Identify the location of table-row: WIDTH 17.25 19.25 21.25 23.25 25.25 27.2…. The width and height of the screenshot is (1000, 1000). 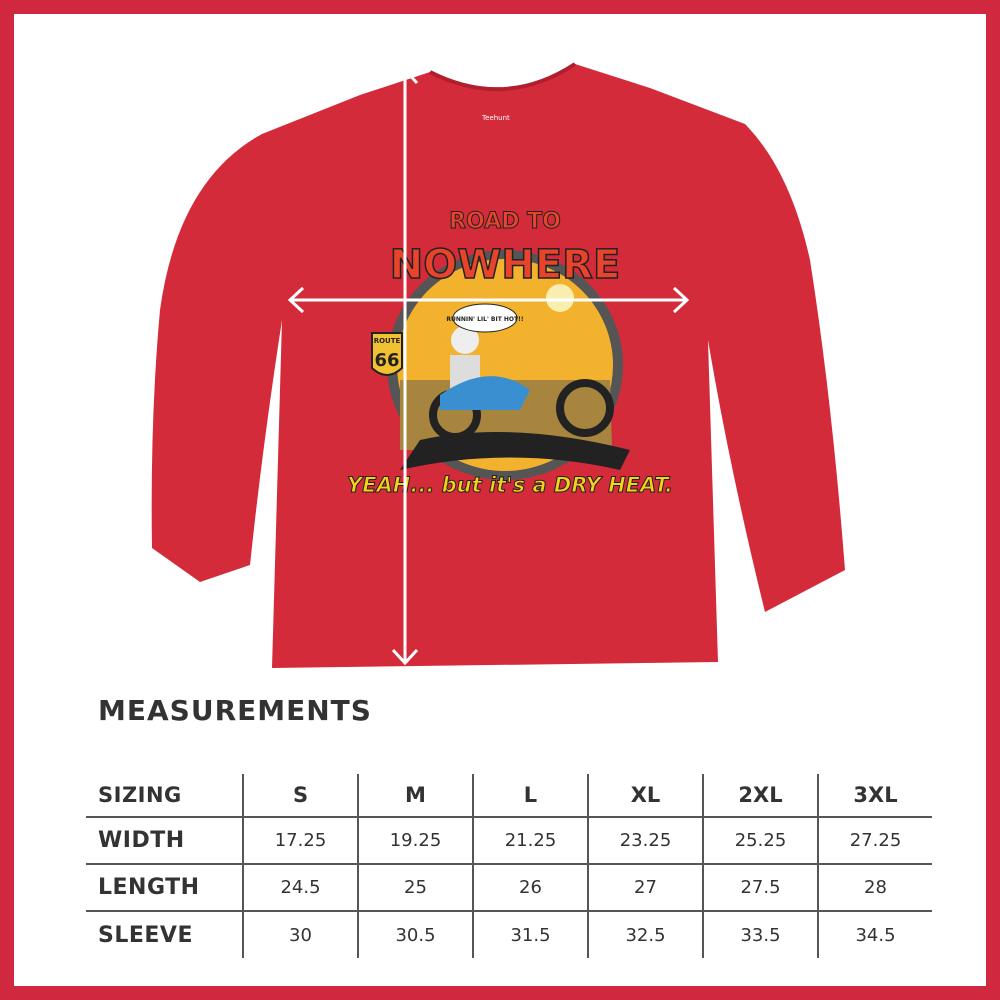
(509, 840).